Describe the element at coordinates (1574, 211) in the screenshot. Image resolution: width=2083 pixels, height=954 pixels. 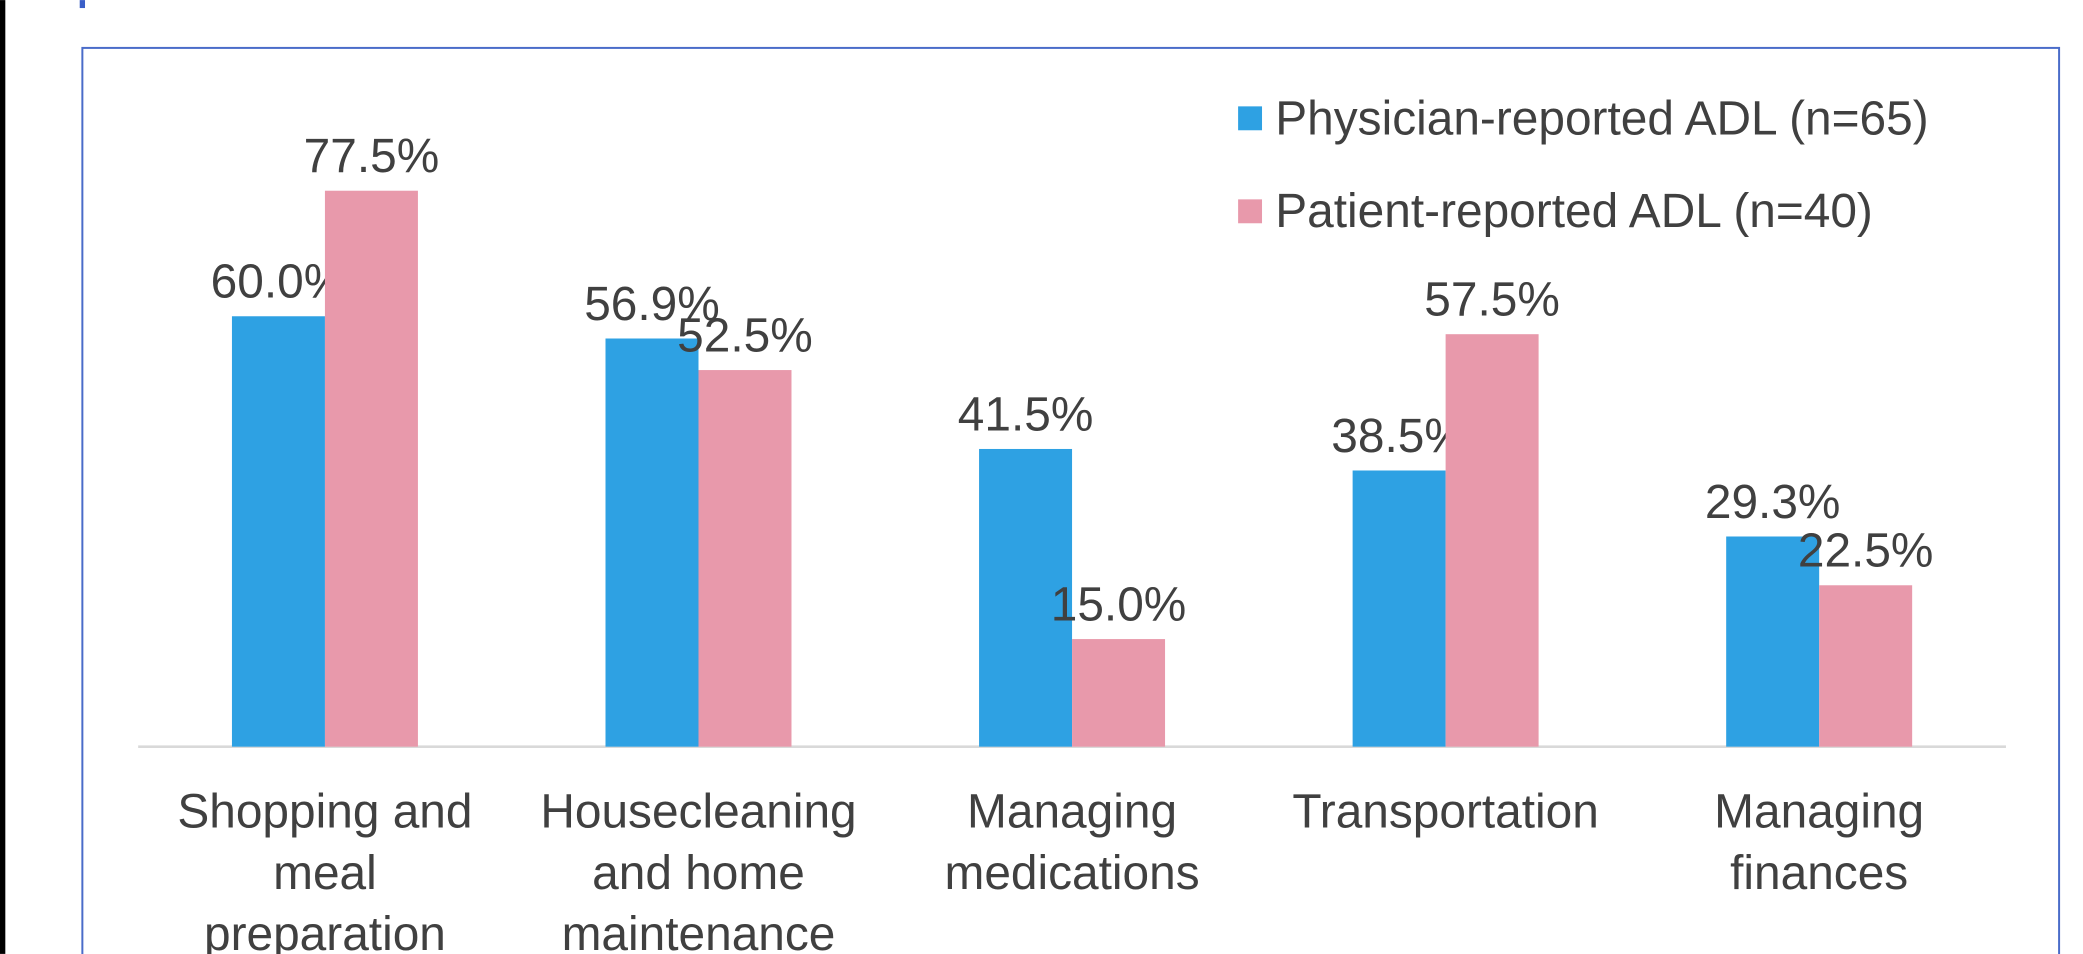
I see `legend-label: Patient-reported ADL (n=40)` at that location.